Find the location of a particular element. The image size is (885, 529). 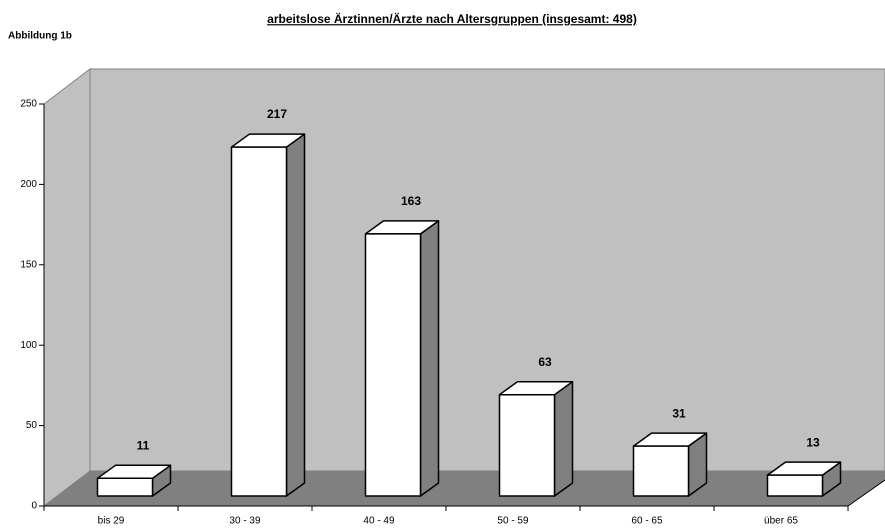

x-tick-label: bis 29 is located at coordinates (111, 521).